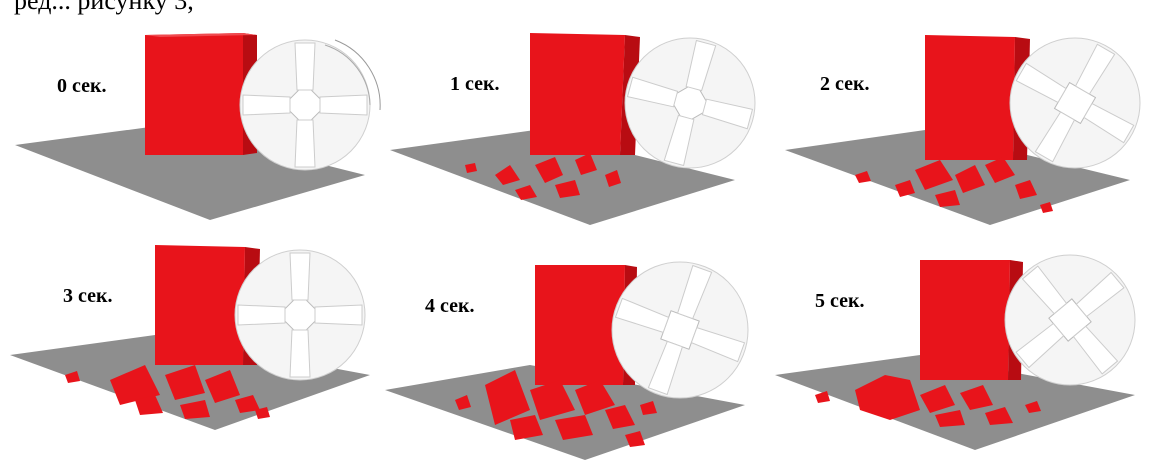  Describe the element at coordinates (845, 84) in the screenshot. I see `time-label: 2 сек.` at that location.